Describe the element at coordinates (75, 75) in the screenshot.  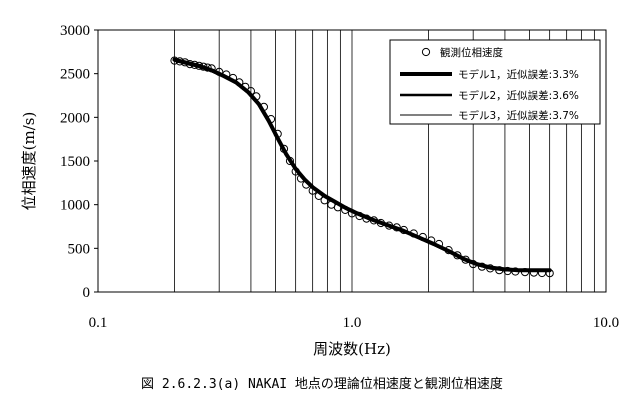
I see `y-tick-label: 2500` at that location.